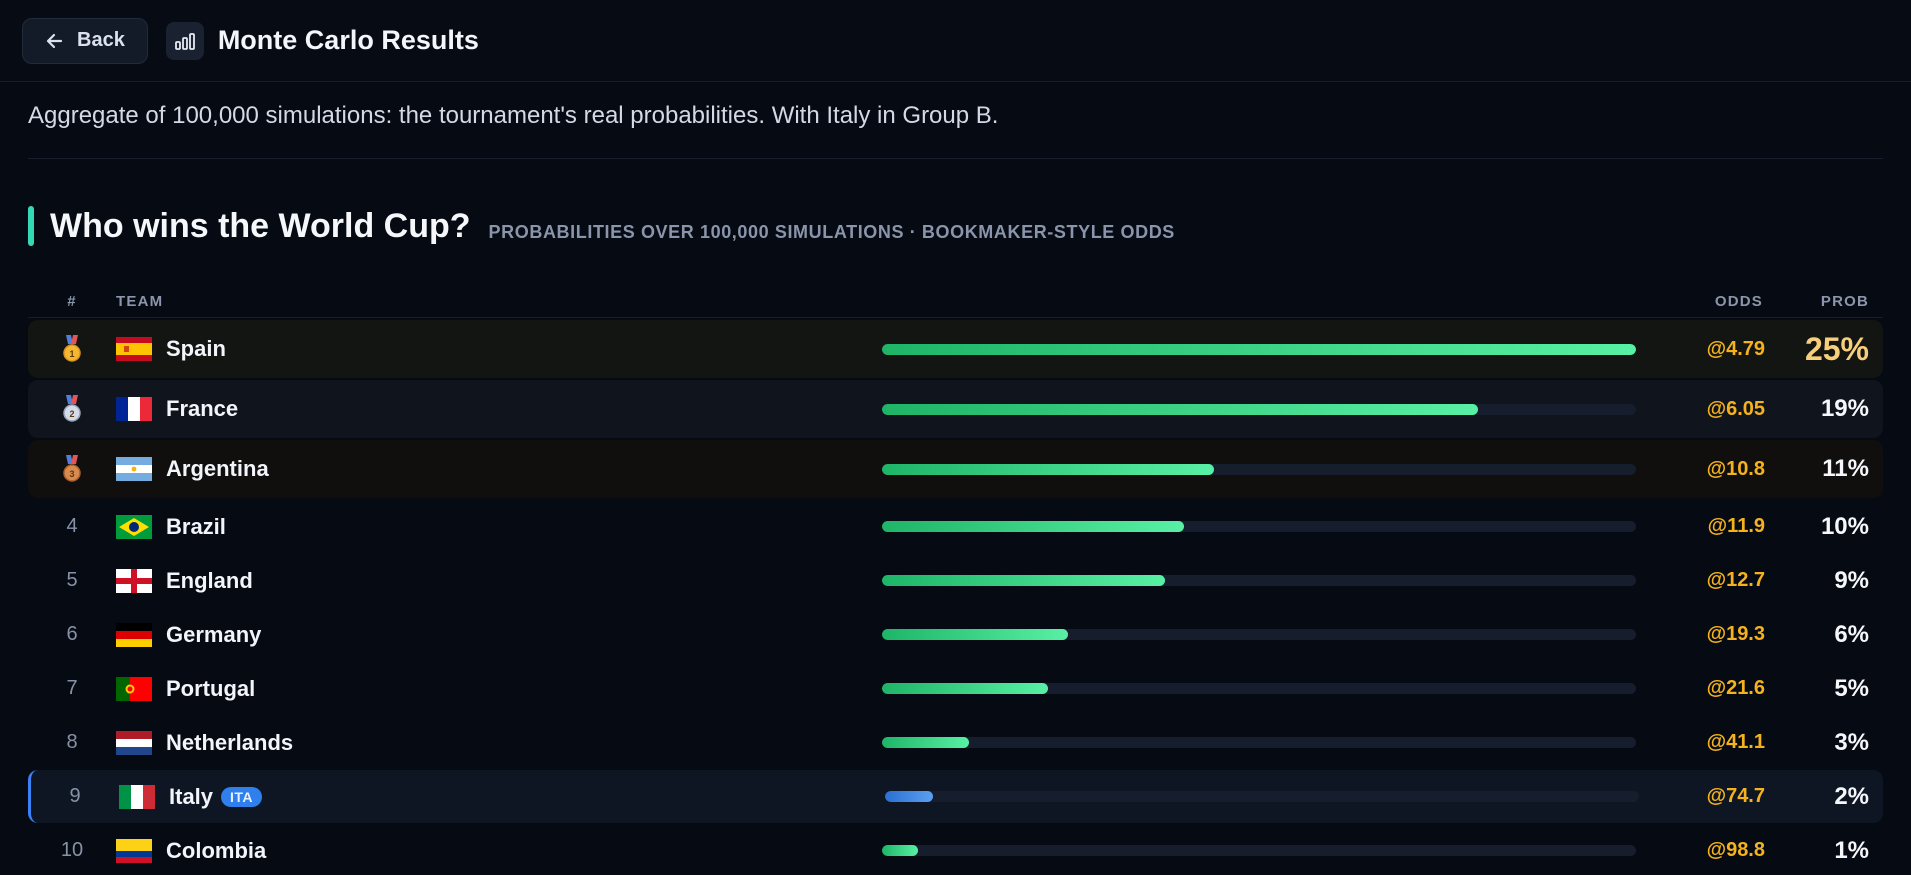  I want to click on medal-bronze-icon: 3, so click(72, 469).